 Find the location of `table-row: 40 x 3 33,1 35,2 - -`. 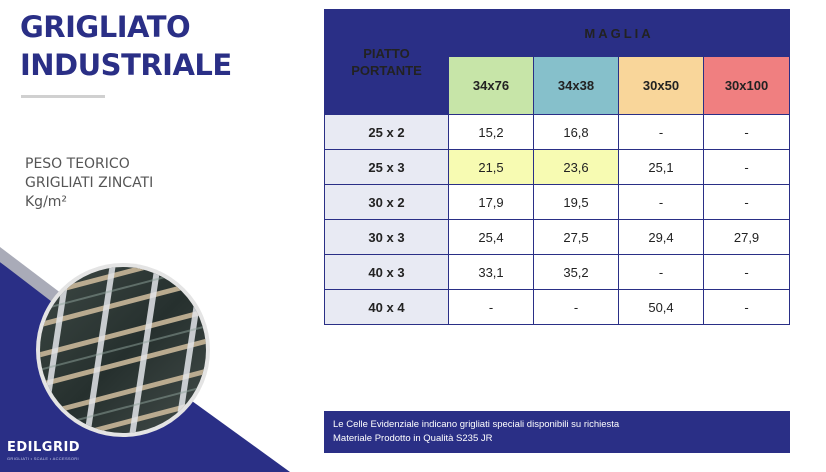

table-row: 40 x 3 33,1 35,2 - - is located at coordinates (557, 272).